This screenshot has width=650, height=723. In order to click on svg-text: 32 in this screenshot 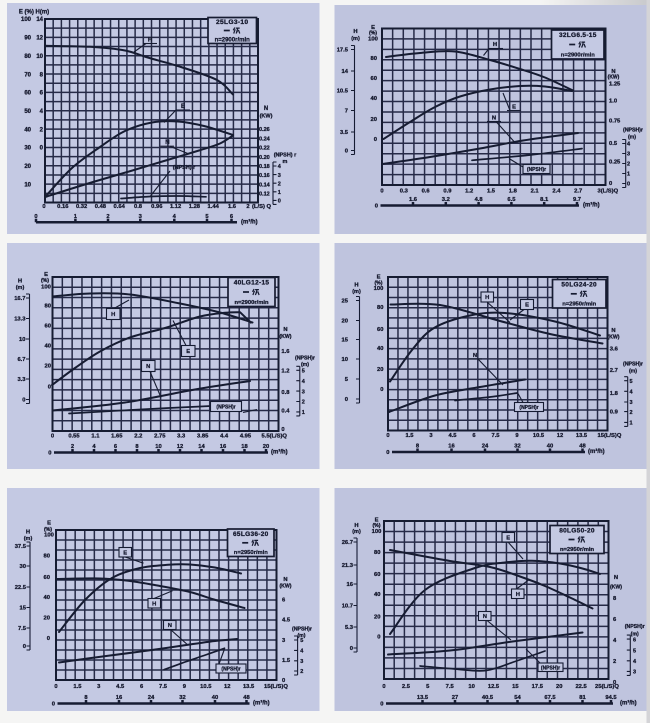, I will do `click(517, 447)`.